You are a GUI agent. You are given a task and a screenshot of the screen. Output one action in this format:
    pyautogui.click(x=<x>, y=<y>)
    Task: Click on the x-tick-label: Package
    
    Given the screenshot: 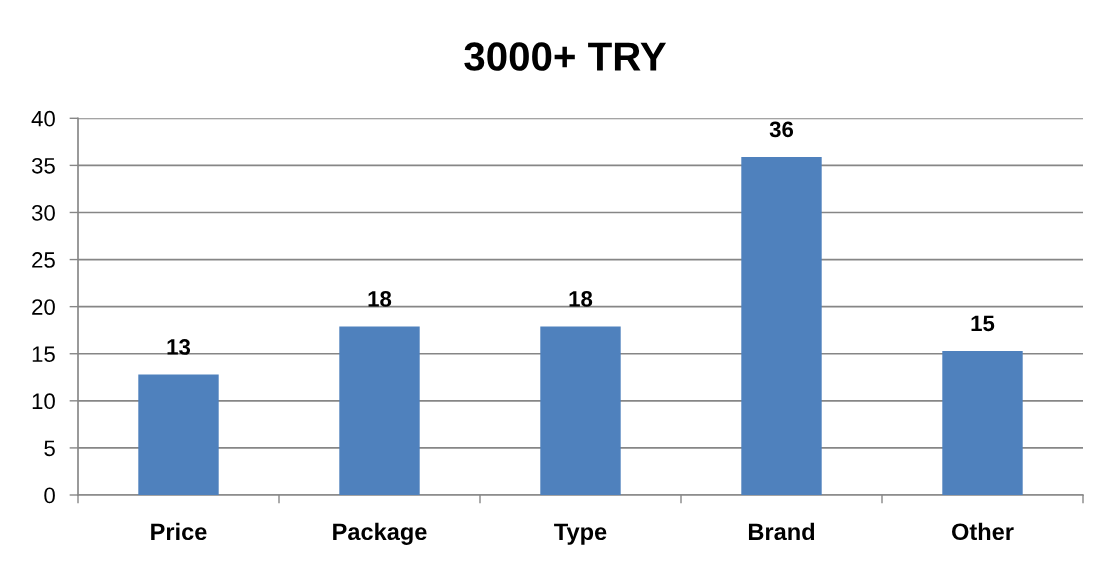 What is the action you would take?
    pyautogui.click(x=380, y=533)
    